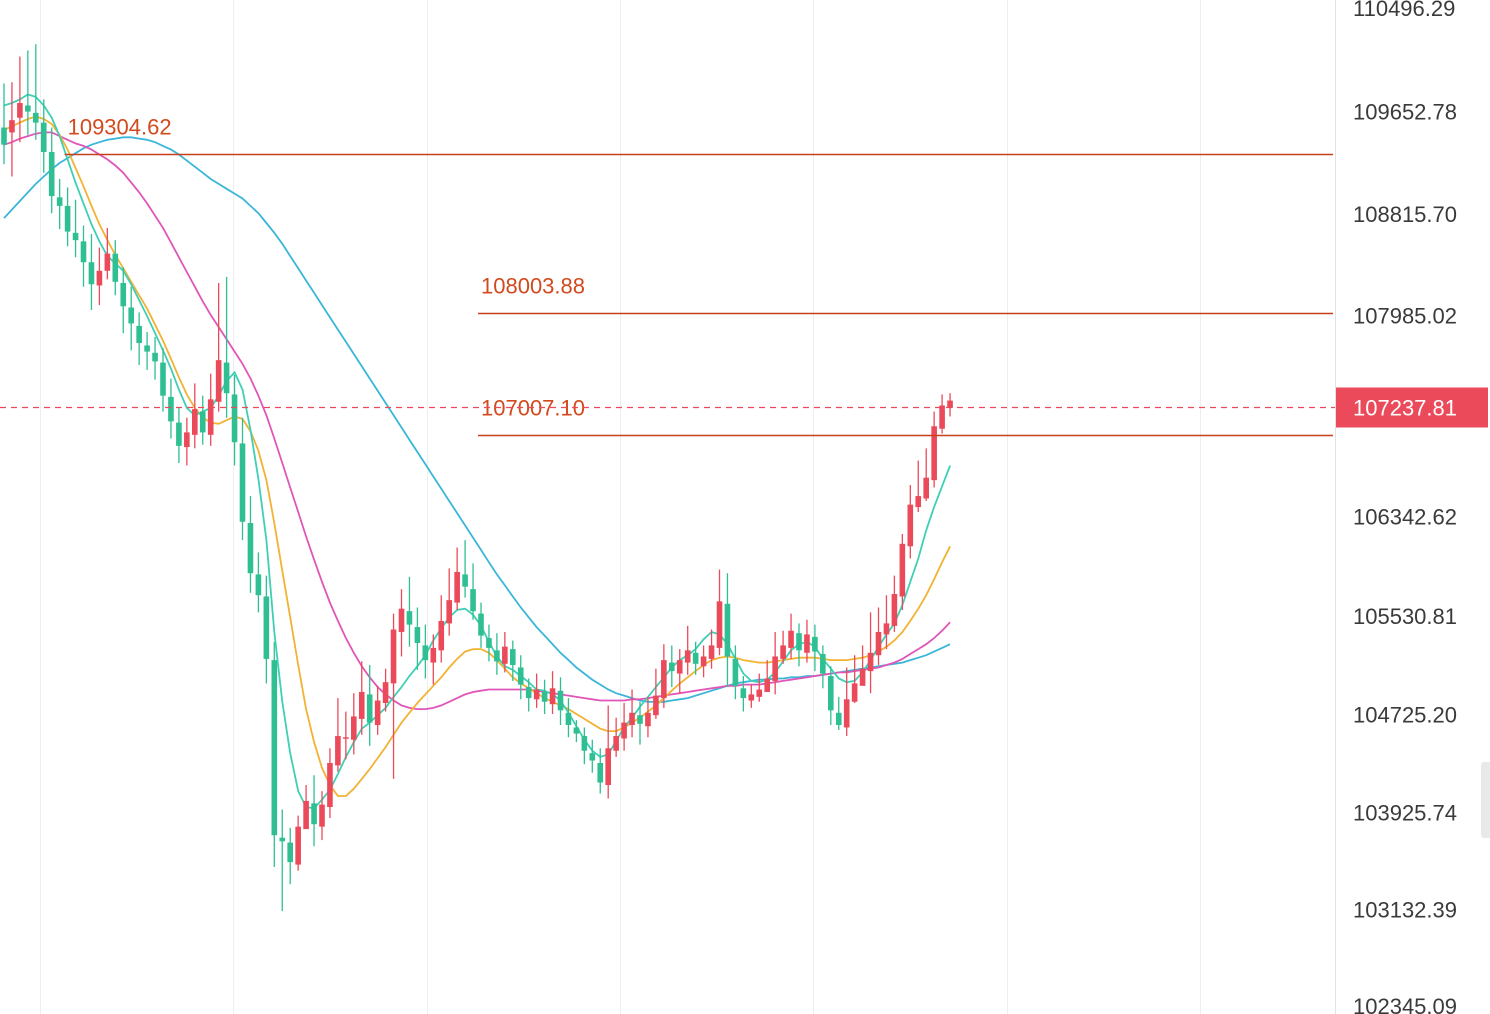  What do you see at coordinates (533, 286) in the screenshot?
I see `level-label: 108003.88` at bounding box center [533, 286].